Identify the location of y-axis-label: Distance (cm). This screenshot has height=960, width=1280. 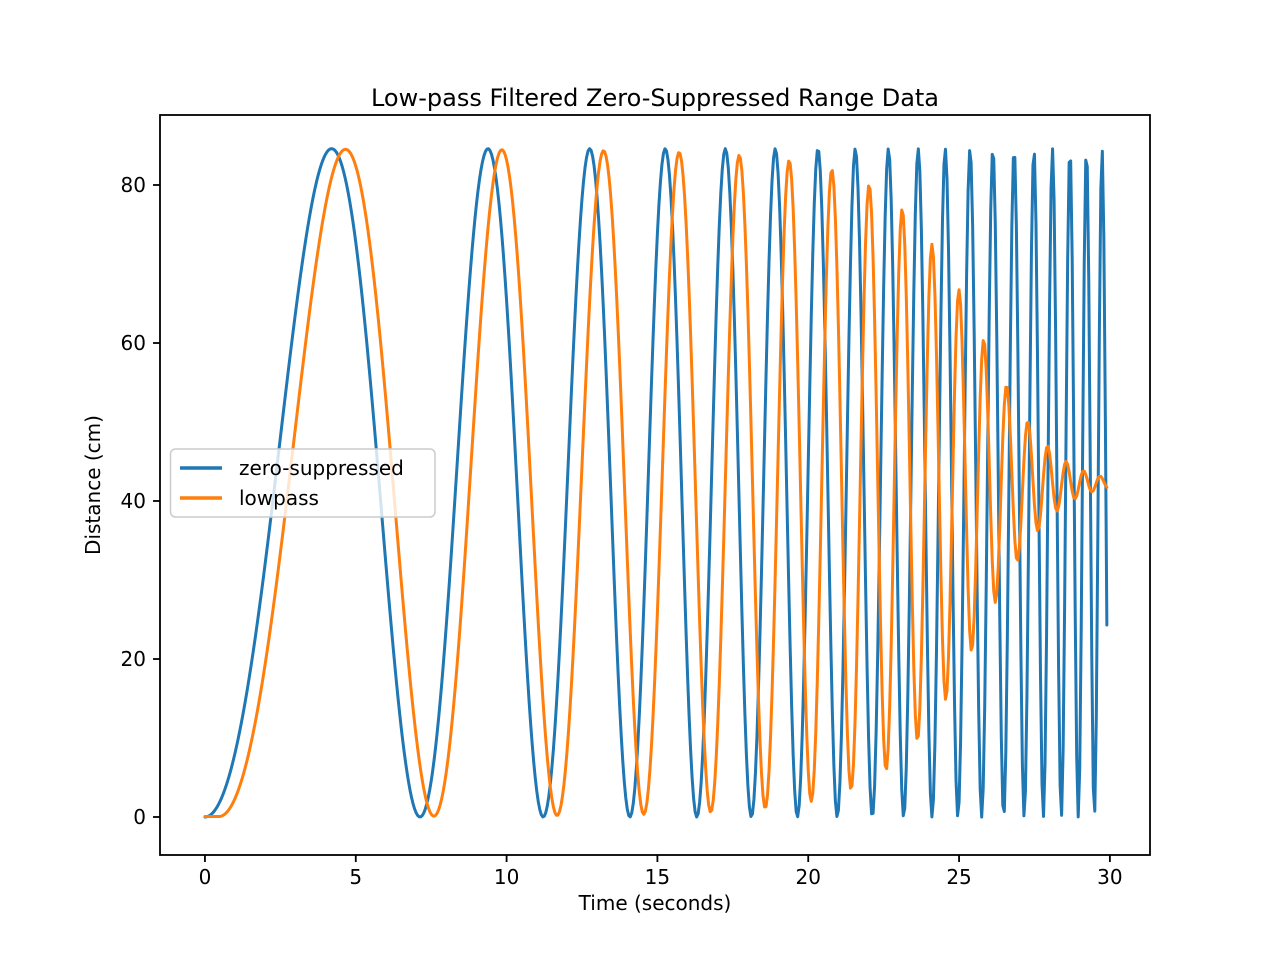
(93, 485).